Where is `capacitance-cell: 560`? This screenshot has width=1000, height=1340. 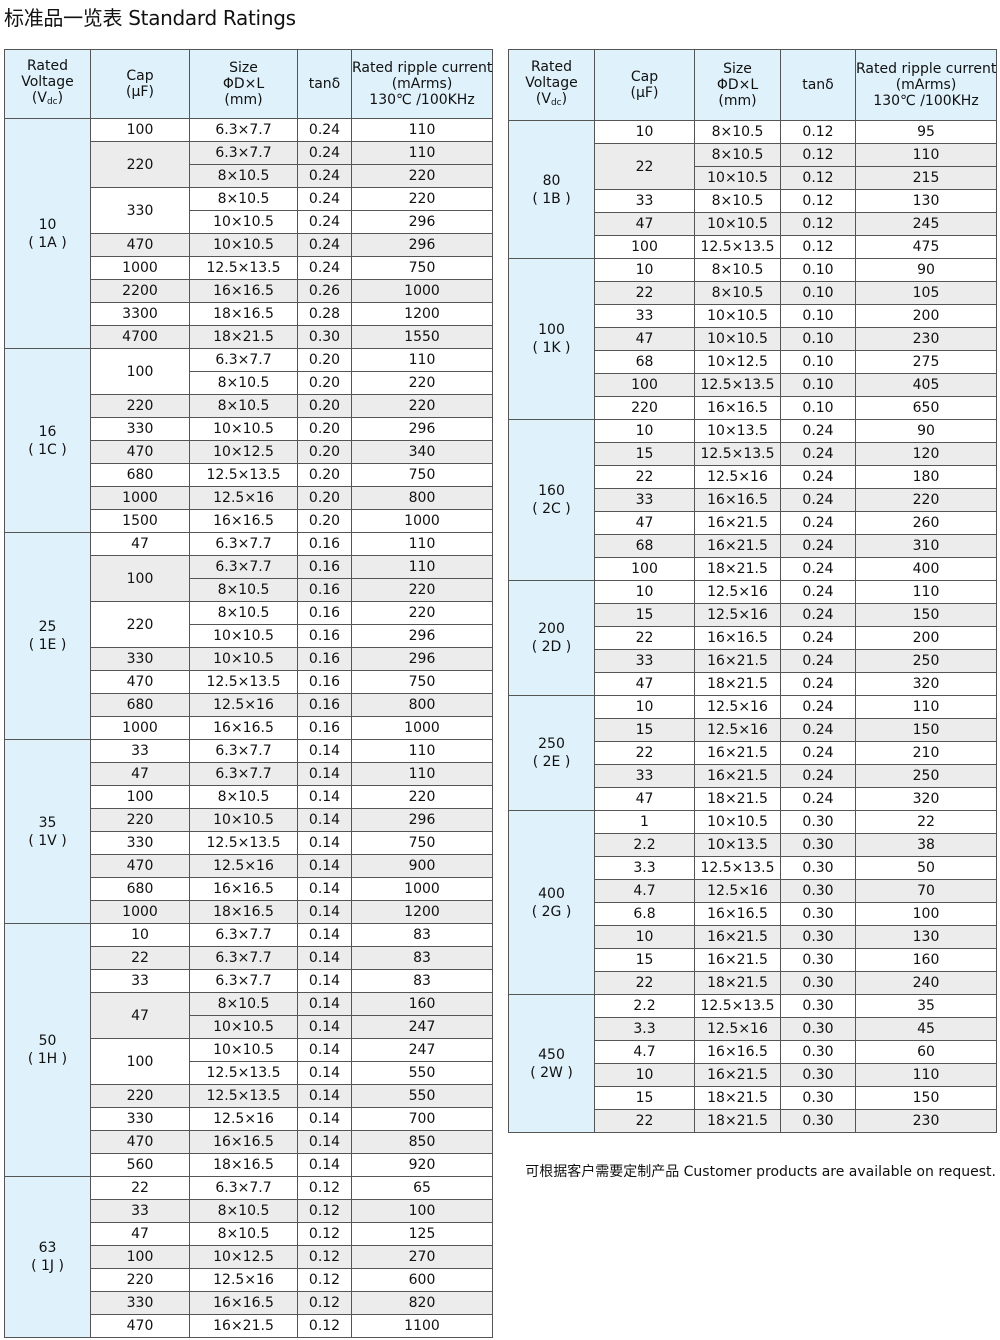
capacitance-cell: 560 is located at coordinates (140, 1165).